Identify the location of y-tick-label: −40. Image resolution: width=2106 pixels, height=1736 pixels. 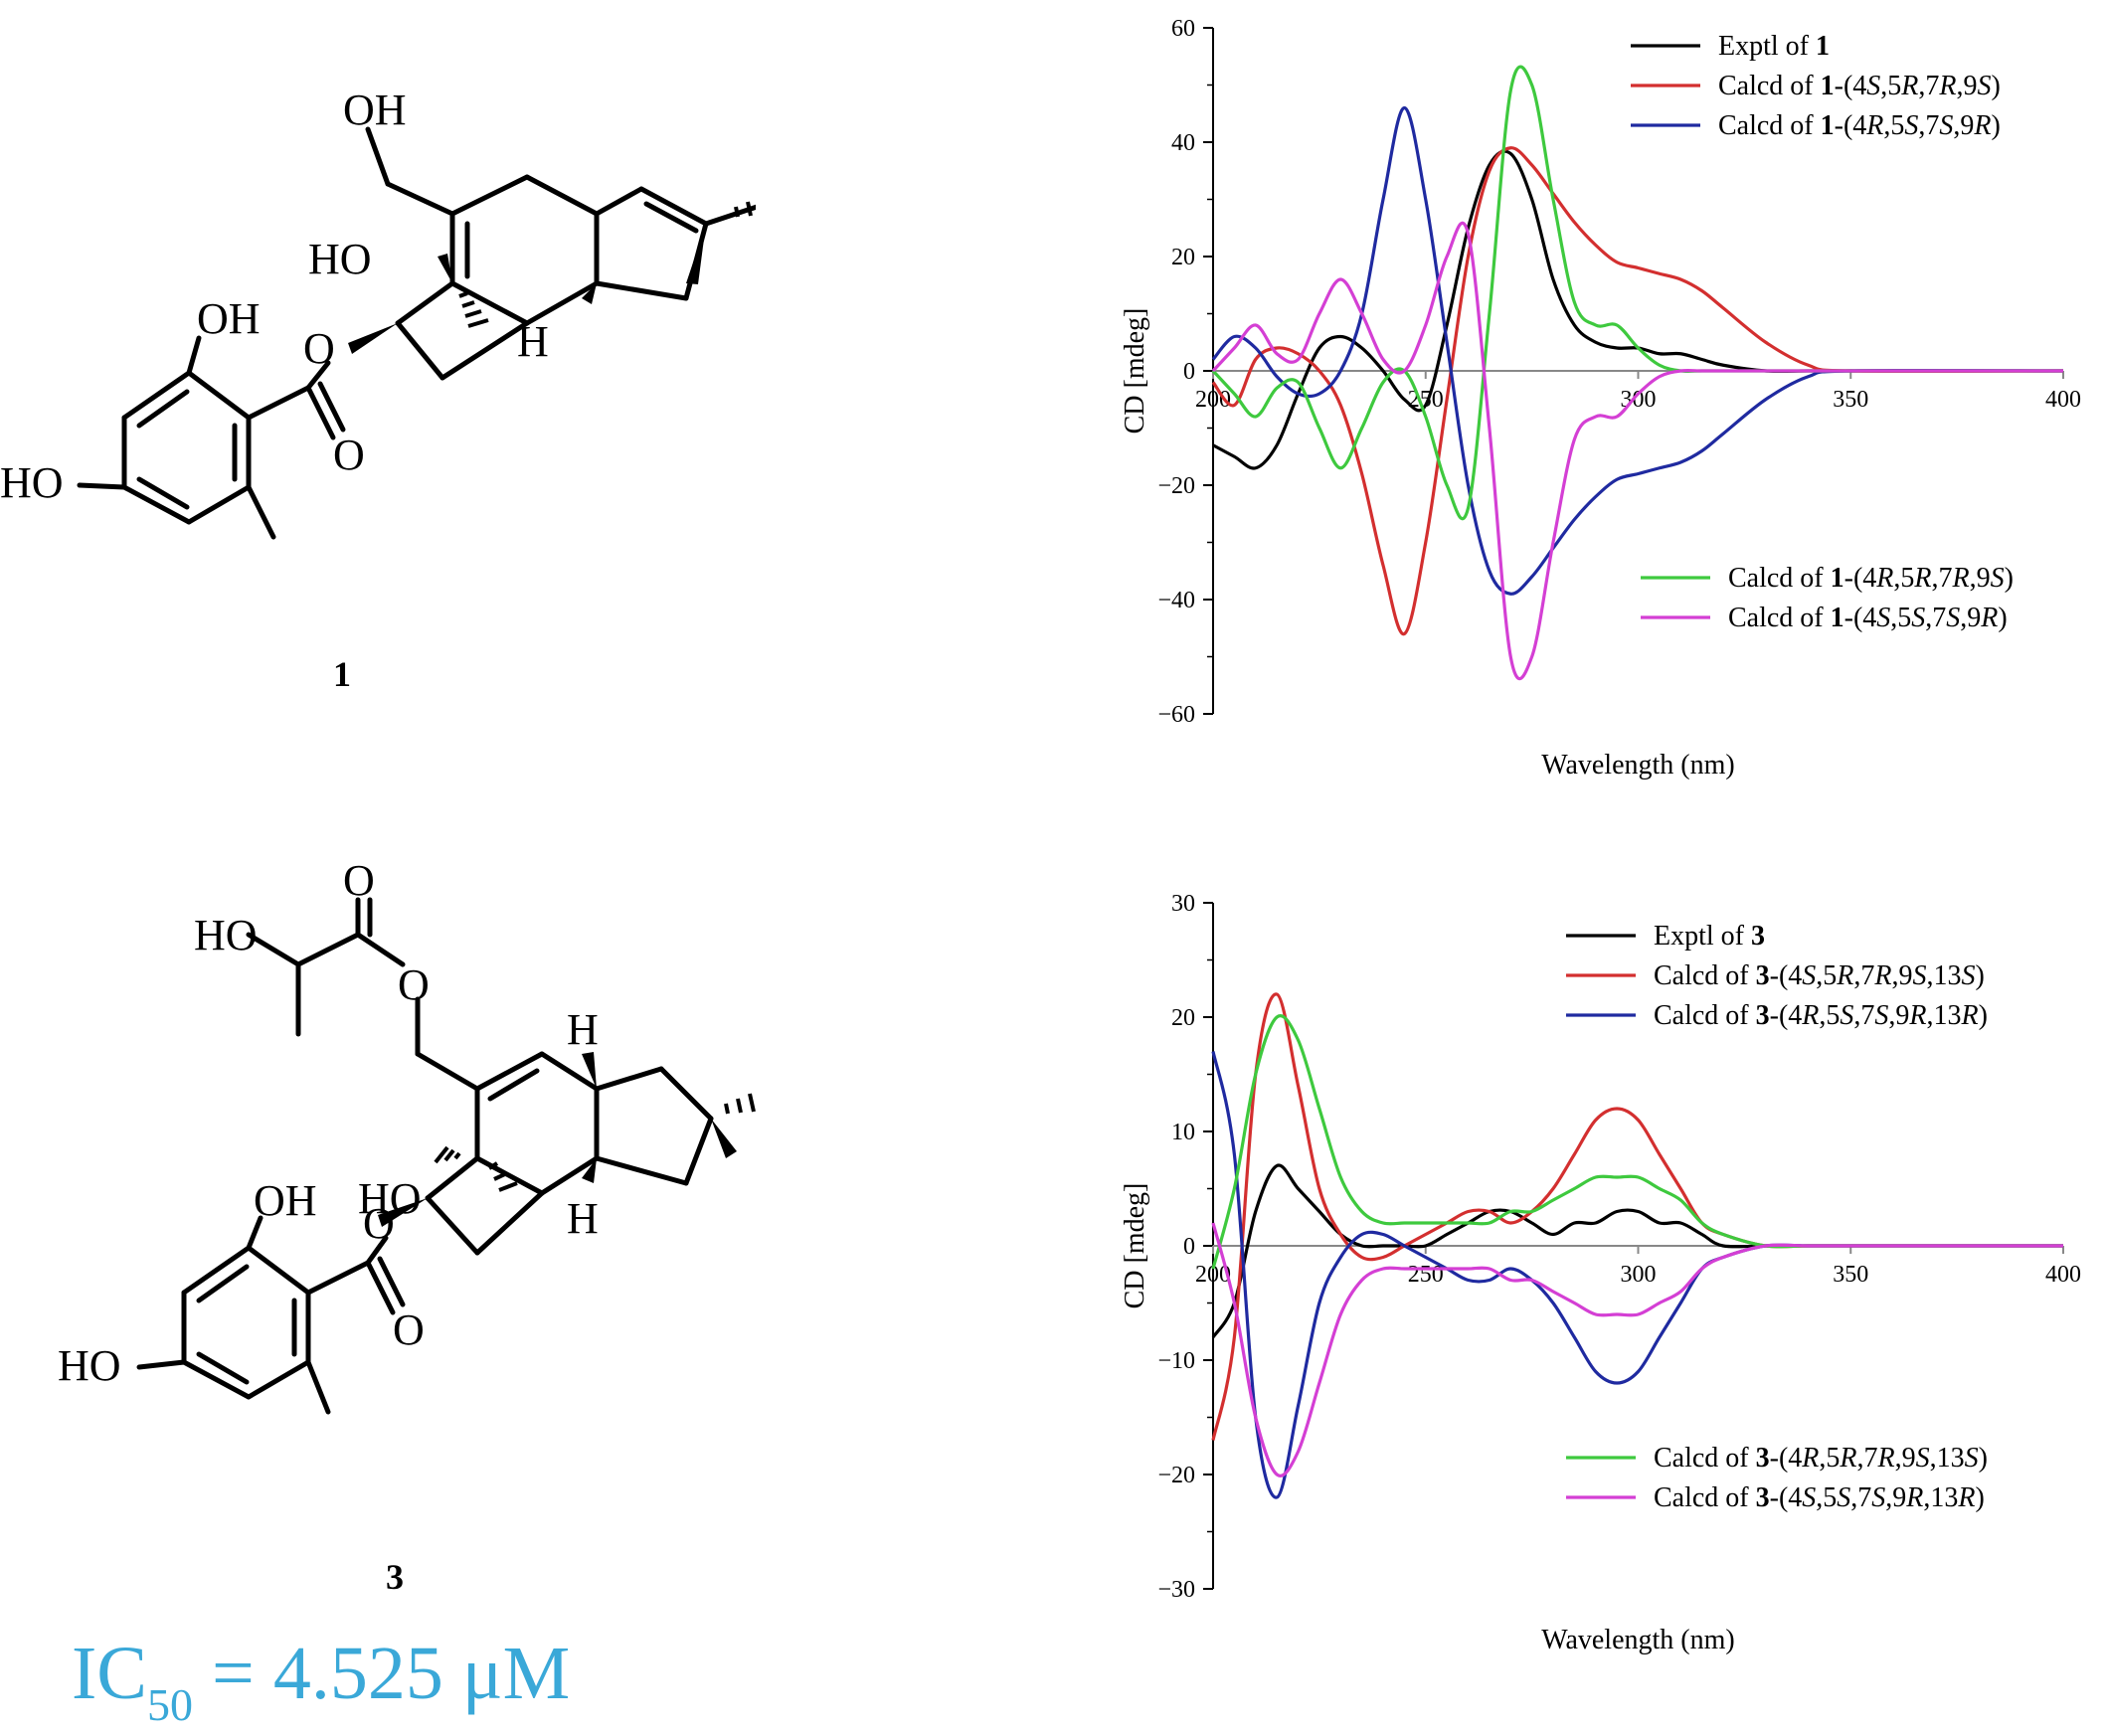
(1176, 600).